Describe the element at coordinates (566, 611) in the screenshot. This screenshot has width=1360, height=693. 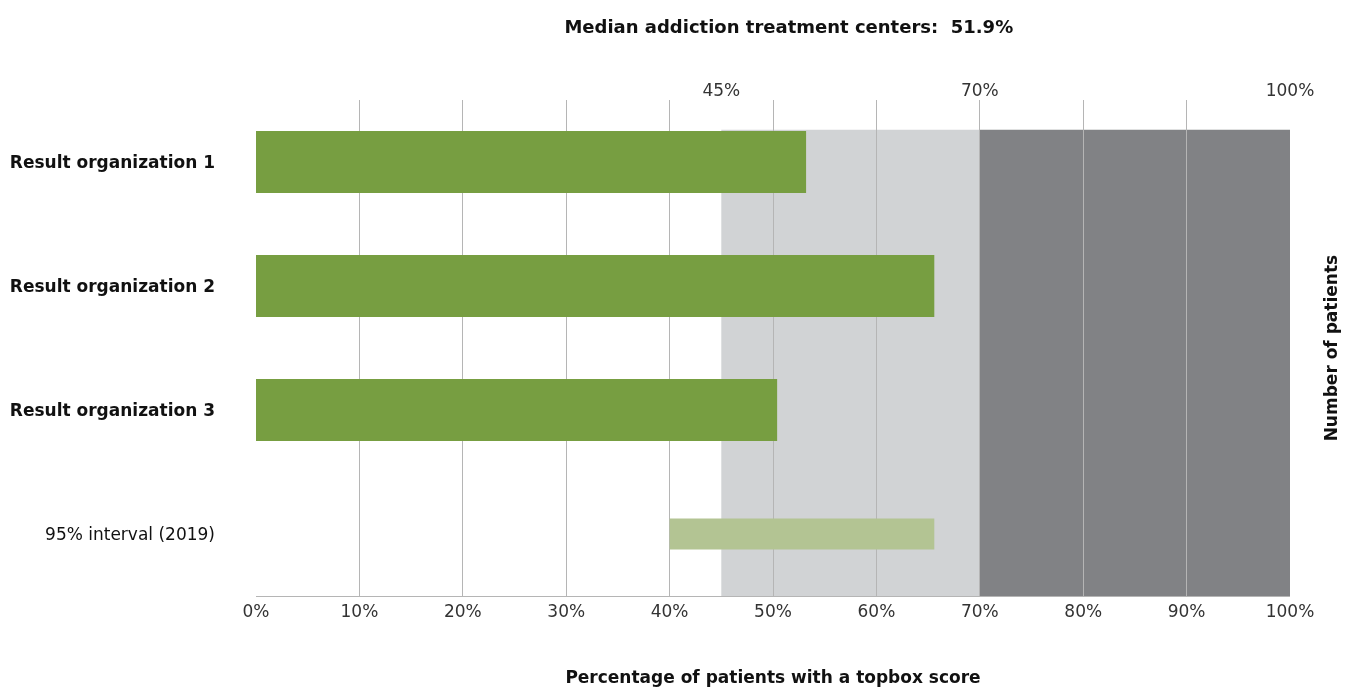
I see `x-tick-label: 30%` at that location.